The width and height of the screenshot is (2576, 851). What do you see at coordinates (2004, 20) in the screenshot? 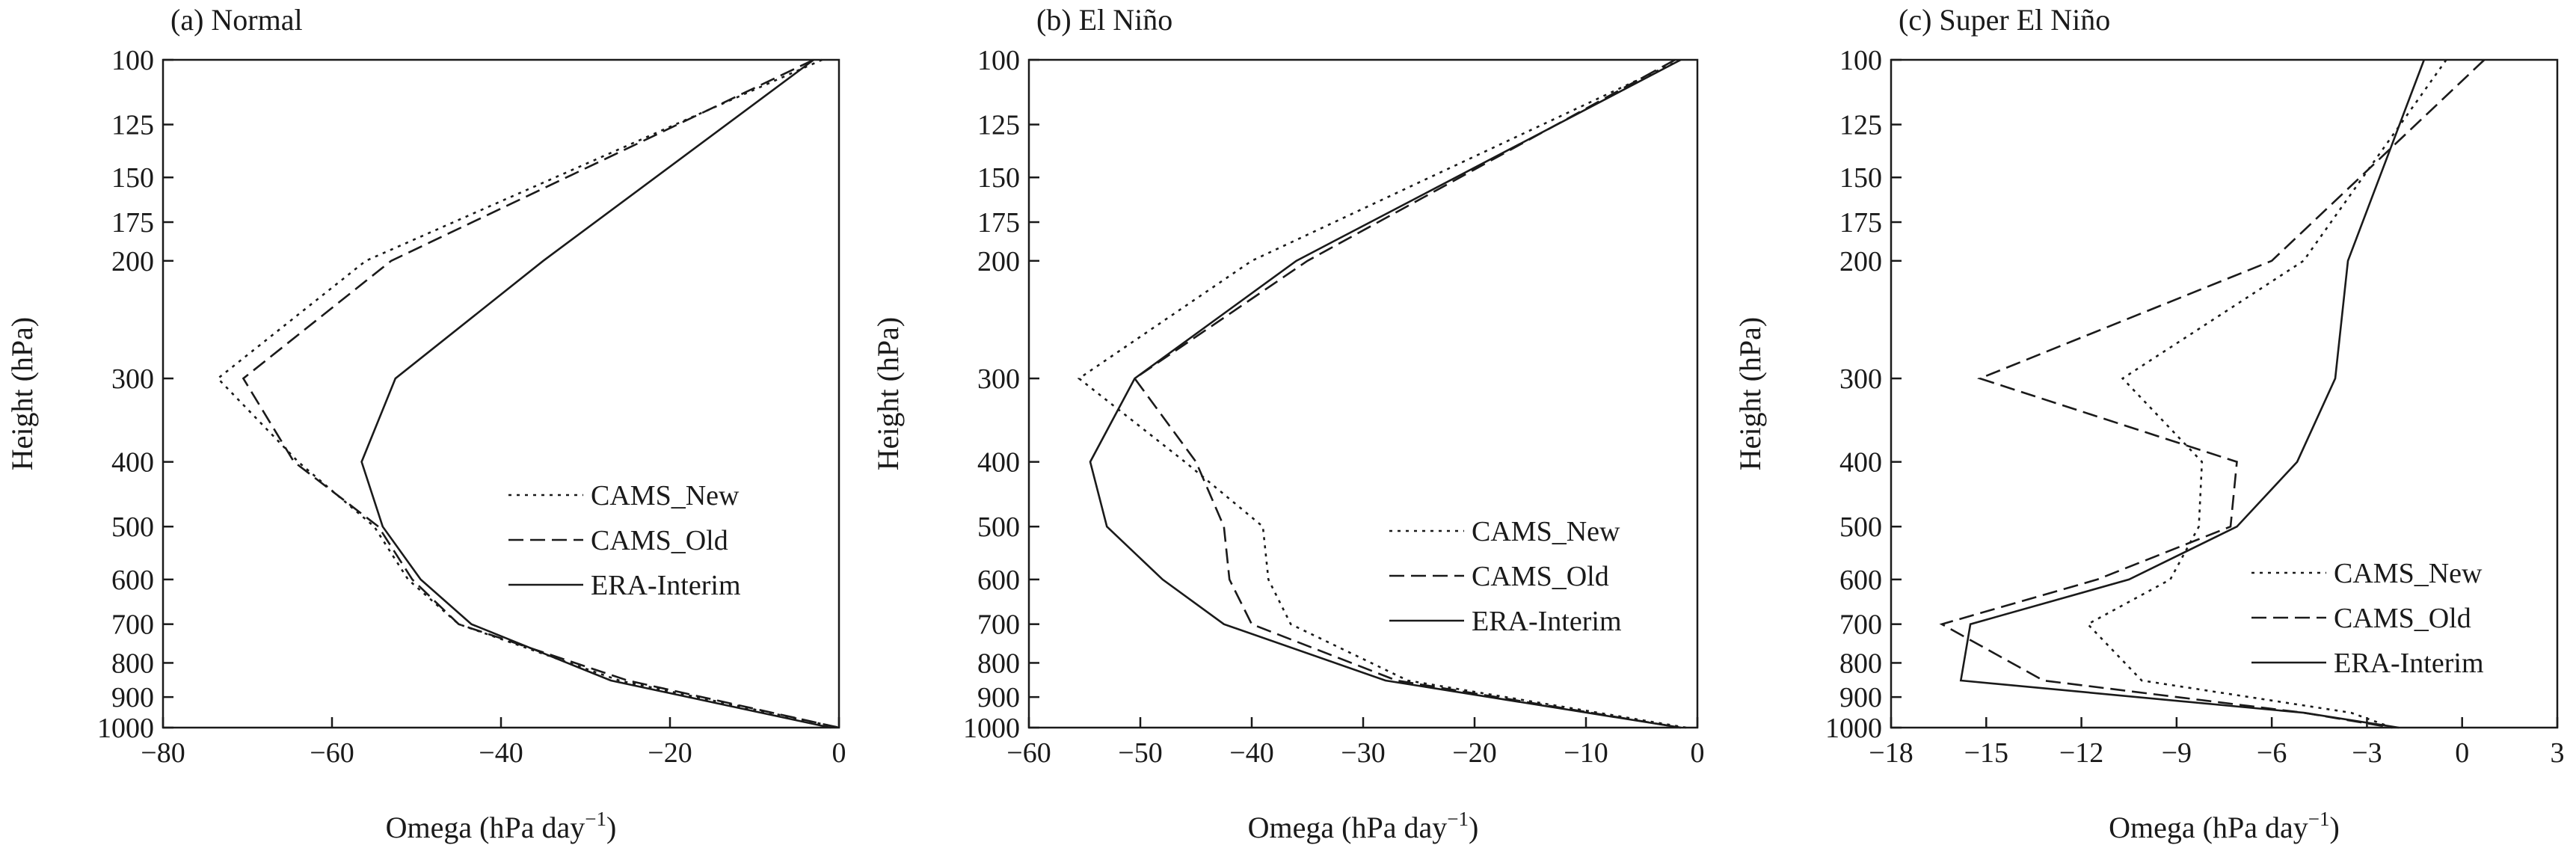
I see `panel-title: (c) Super El Niño` at bounding box center [2004, 20].